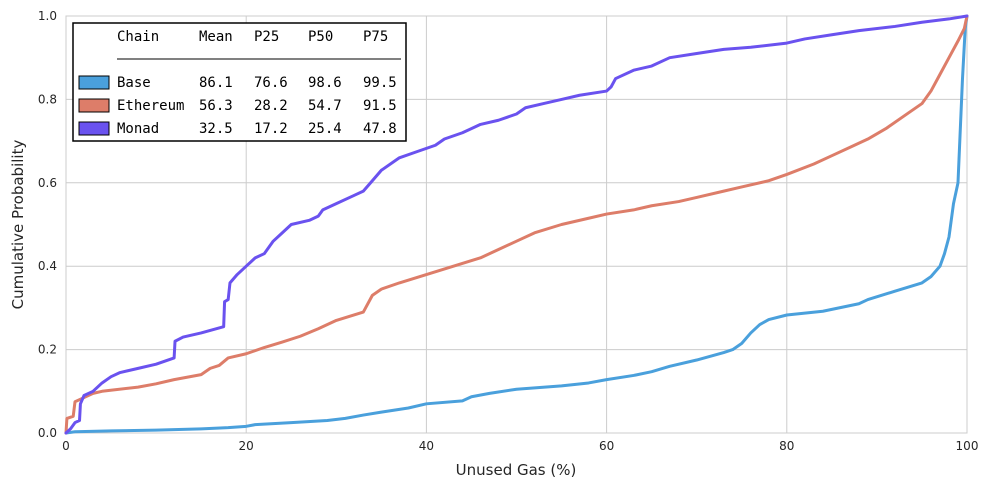  What do you see at coordinates (325, 129) in the screenshot?
I see `legend-cell: 25.4` at bounding box center [325, 129].